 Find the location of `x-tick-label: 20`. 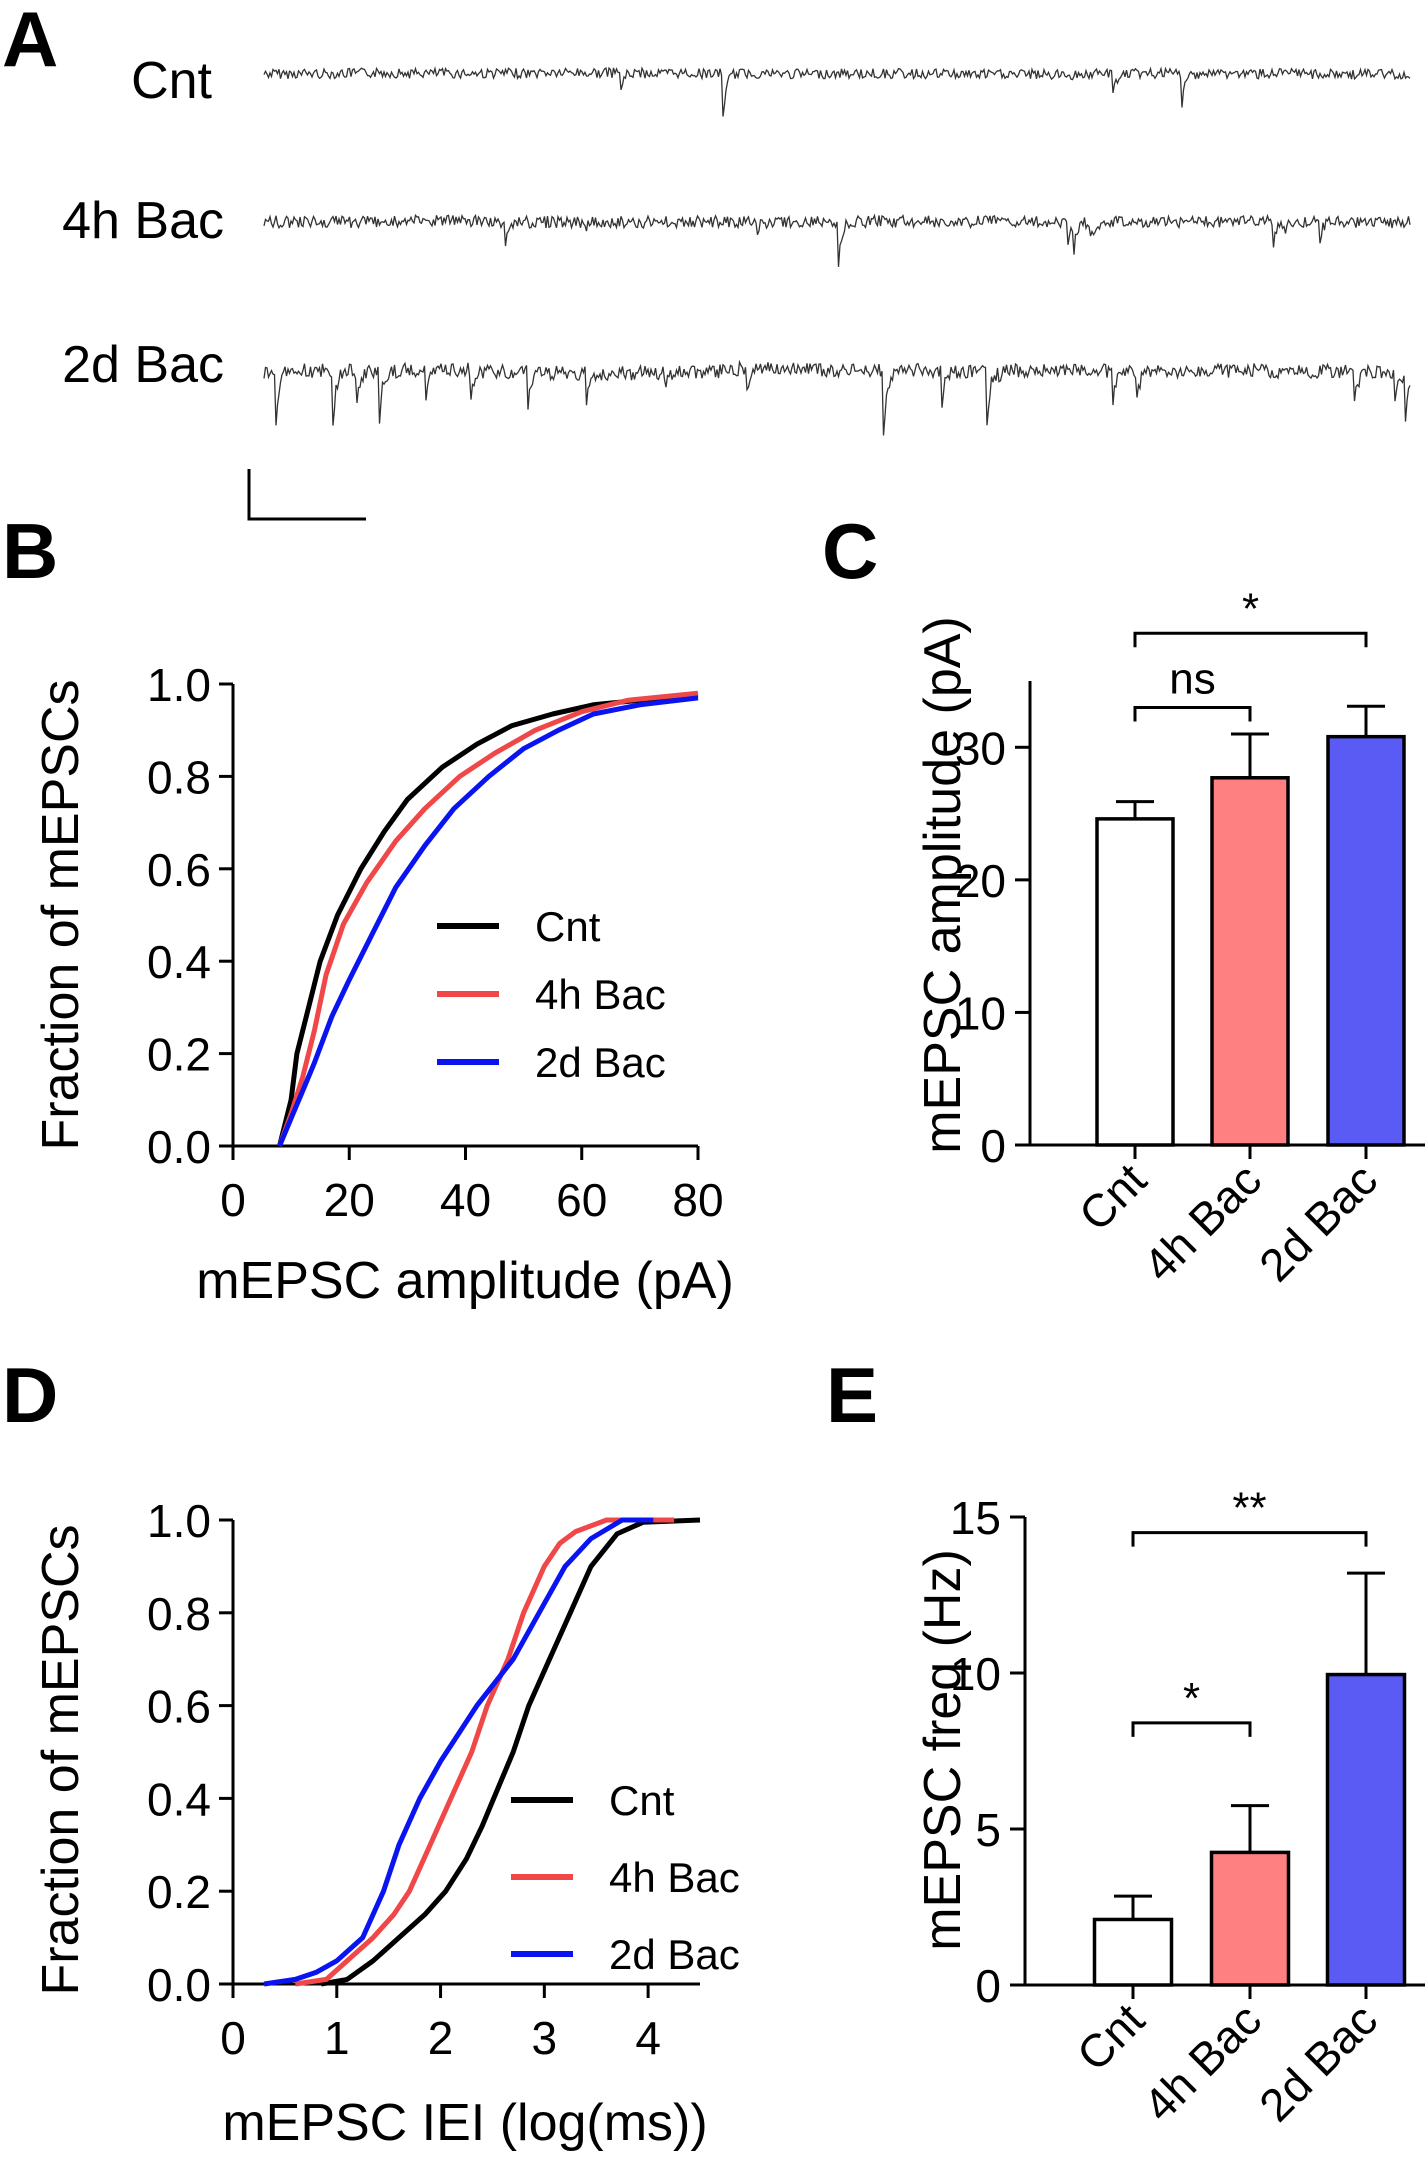

x-tick-label: 20 is located at coordinates (349, 1200).